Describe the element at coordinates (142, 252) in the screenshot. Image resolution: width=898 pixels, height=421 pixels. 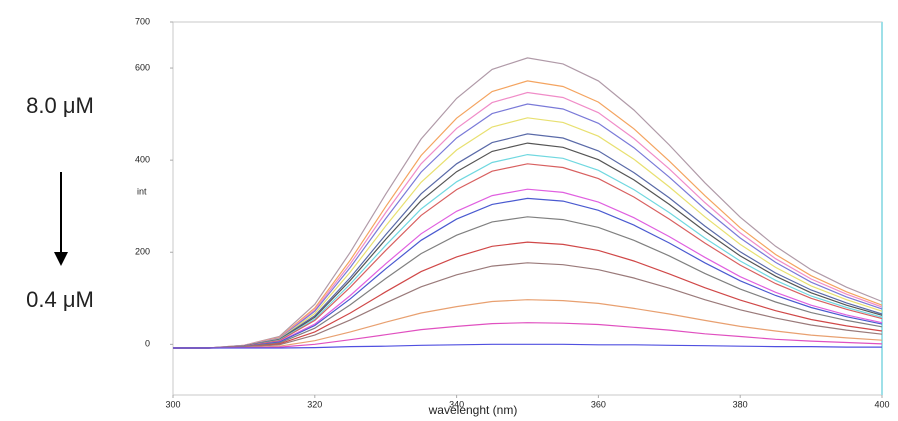
I see `y-tick-label: 200` at that location.